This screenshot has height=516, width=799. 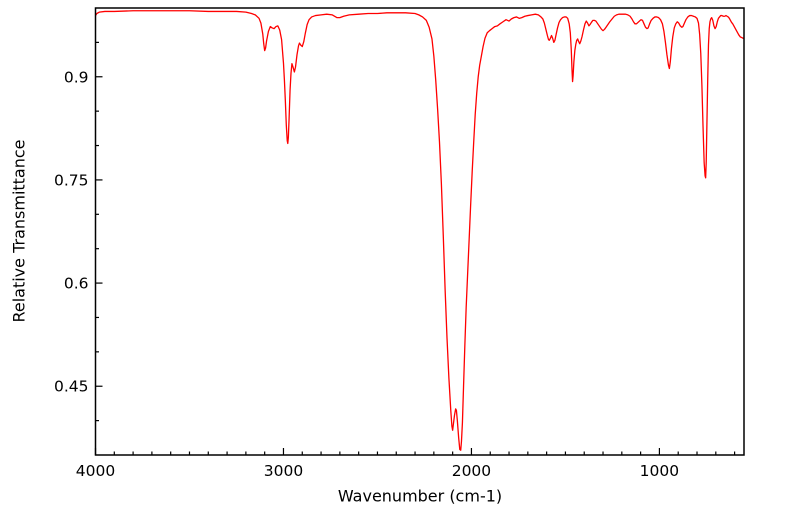 I want to click on x-axis-title: Wavenumber (cm-1), so click(x=420, y=496).